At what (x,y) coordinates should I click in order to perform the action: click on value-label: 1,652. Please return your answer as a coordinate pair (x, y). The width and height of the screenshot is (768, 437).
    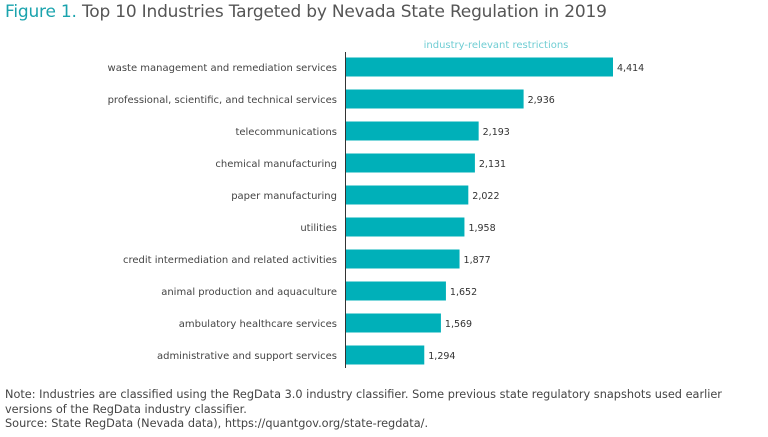
    Looking at the image, I should click on (463, 292).